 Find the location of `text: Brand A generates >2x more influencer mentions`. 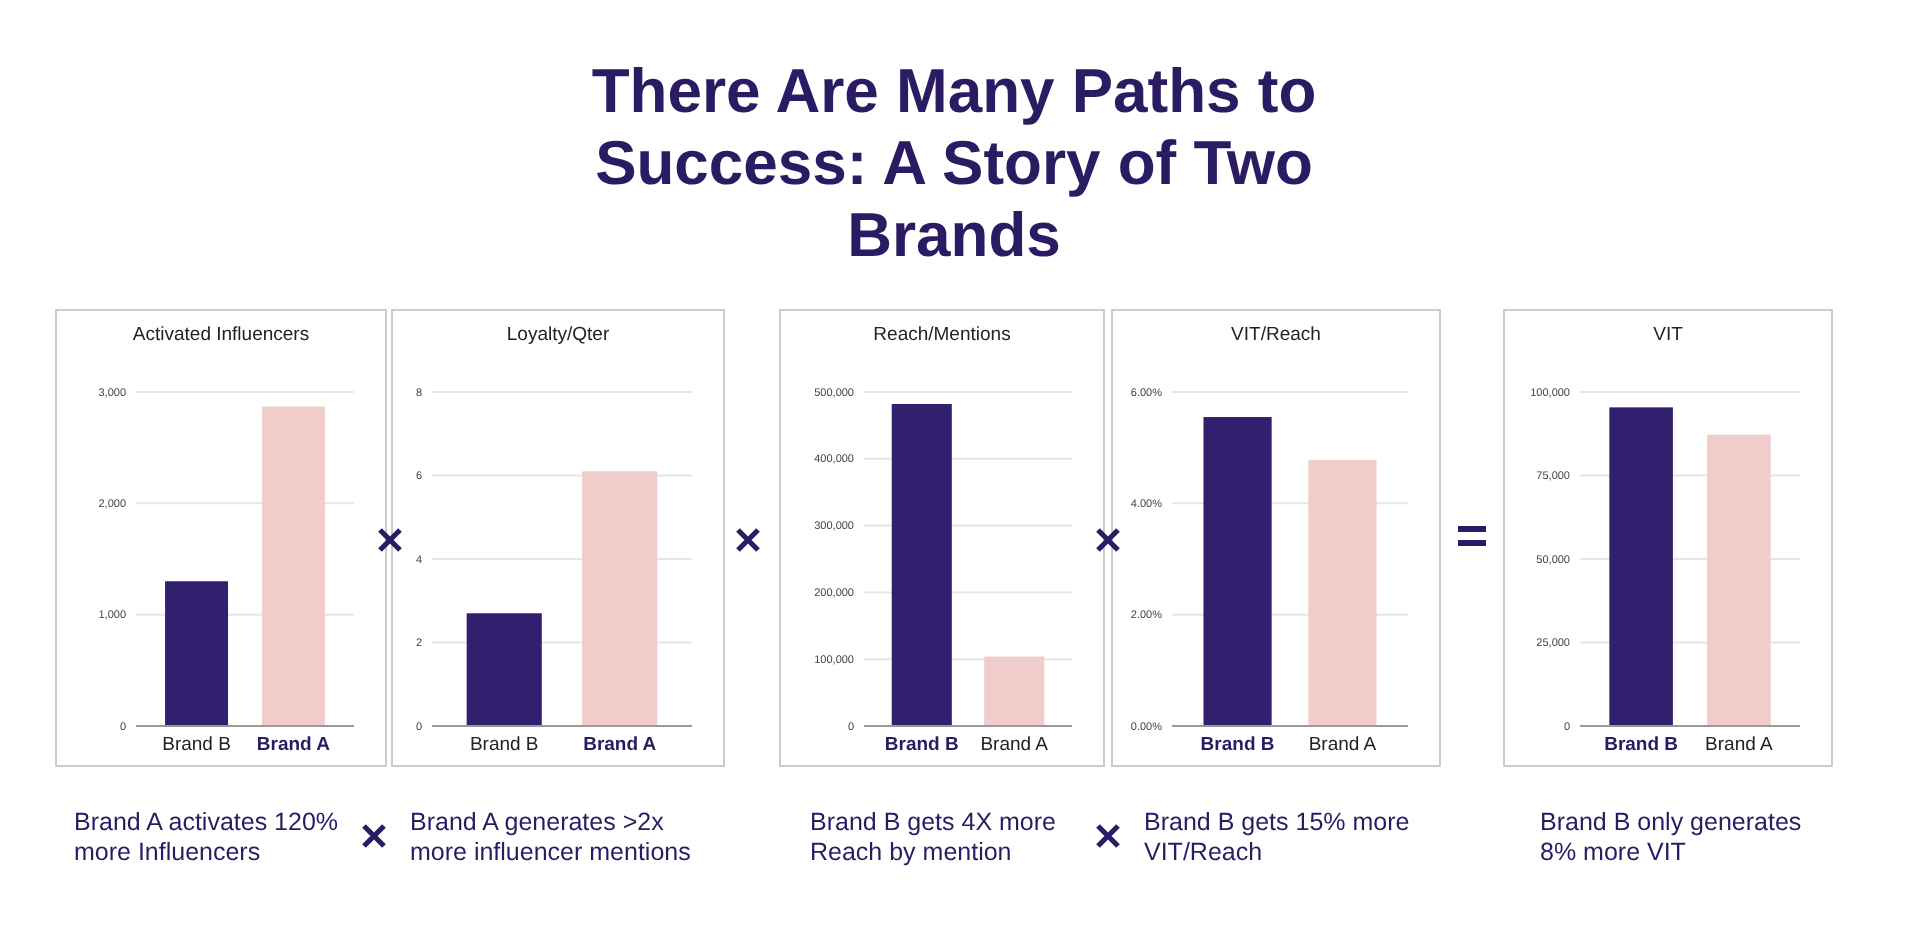

text: Brand A generates >2x more influencer mentions is located at coordinates (550, 837).